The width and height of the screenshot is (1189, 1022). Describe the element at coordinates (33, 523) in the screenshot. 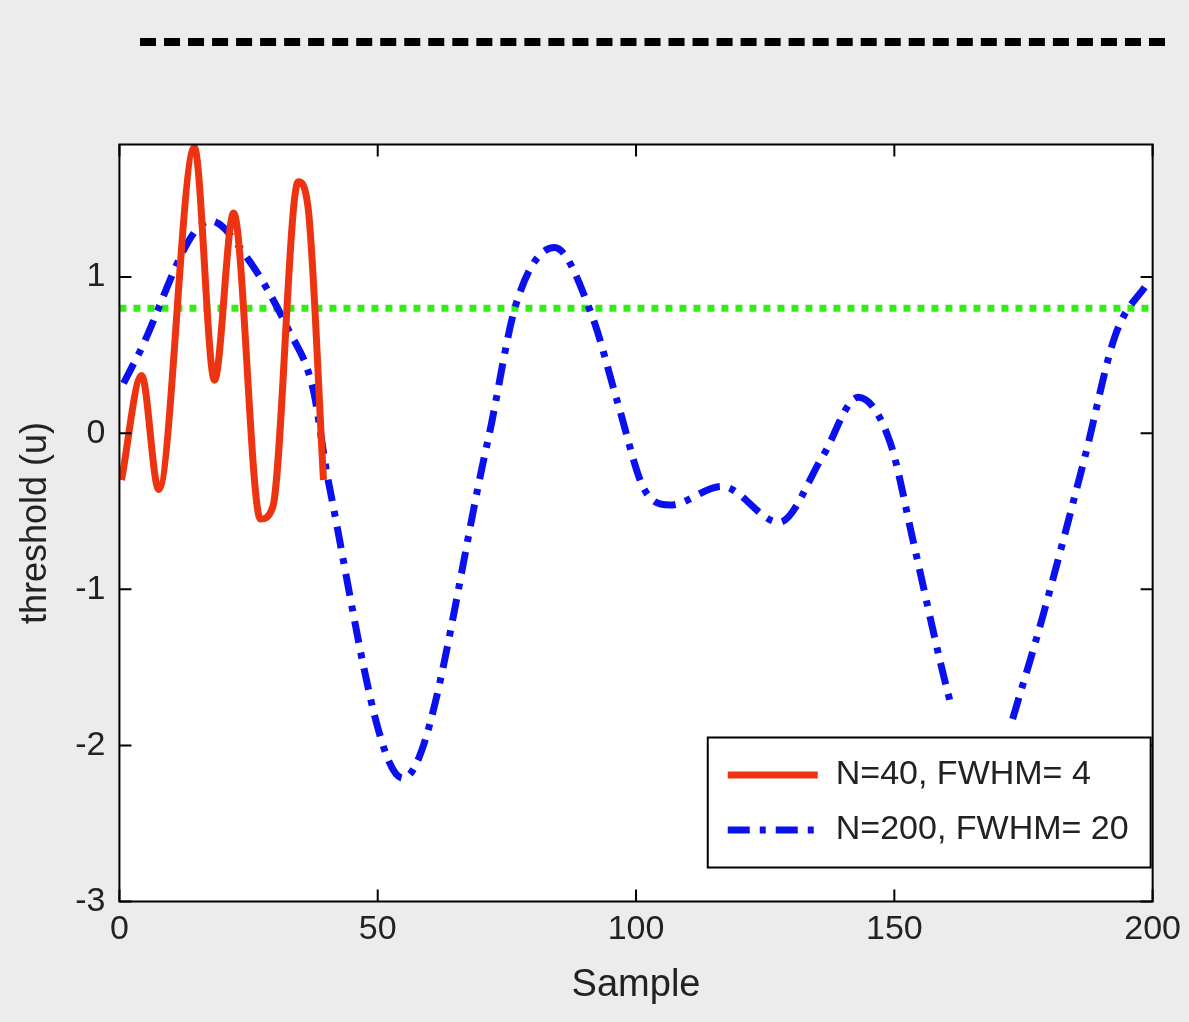

I see `y-axis-title: threshold (u)` at that location.